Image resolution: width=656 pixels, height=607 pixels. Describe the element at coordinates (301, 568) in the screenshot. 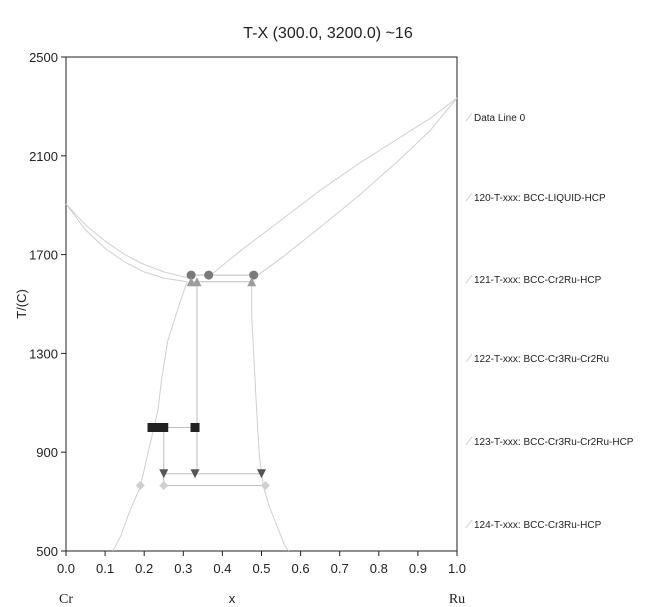

I see `x-tick-label: 0.6` at that location.